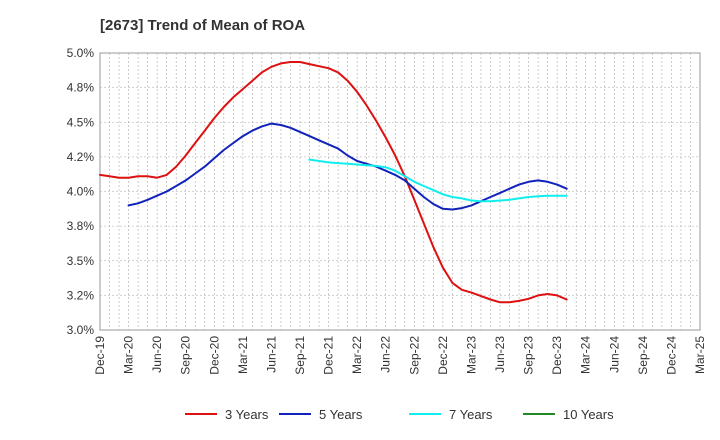 The width and height of the screenshot is (720, 440). I want to click on chart-title: [2673] Trend of Mean of ROA, so click(202, 25).